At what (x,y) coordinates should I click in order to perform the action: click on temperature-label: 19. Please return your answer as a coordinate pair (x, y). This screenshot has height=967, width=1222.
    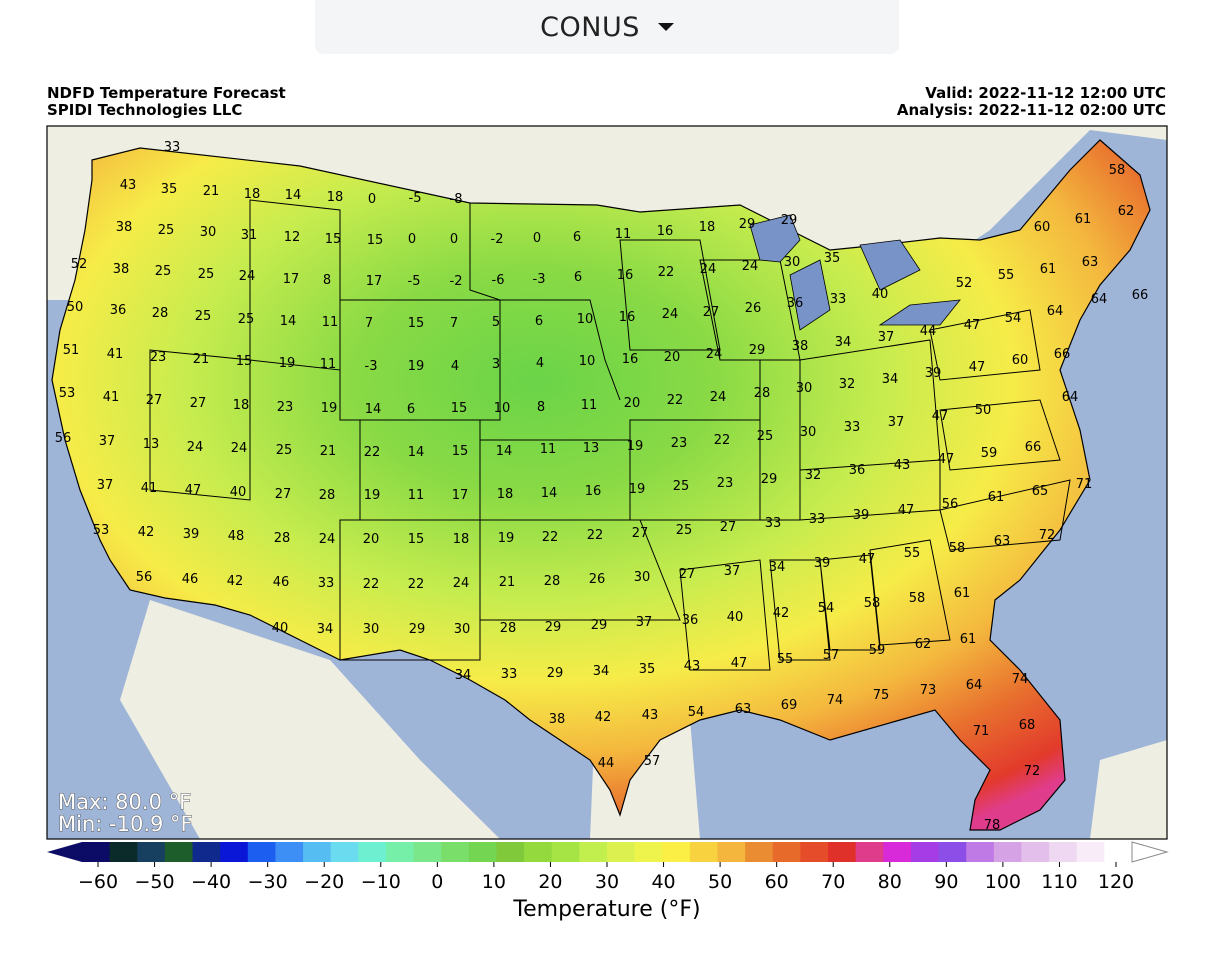
    Looking at the image, I should click on (372, 495).